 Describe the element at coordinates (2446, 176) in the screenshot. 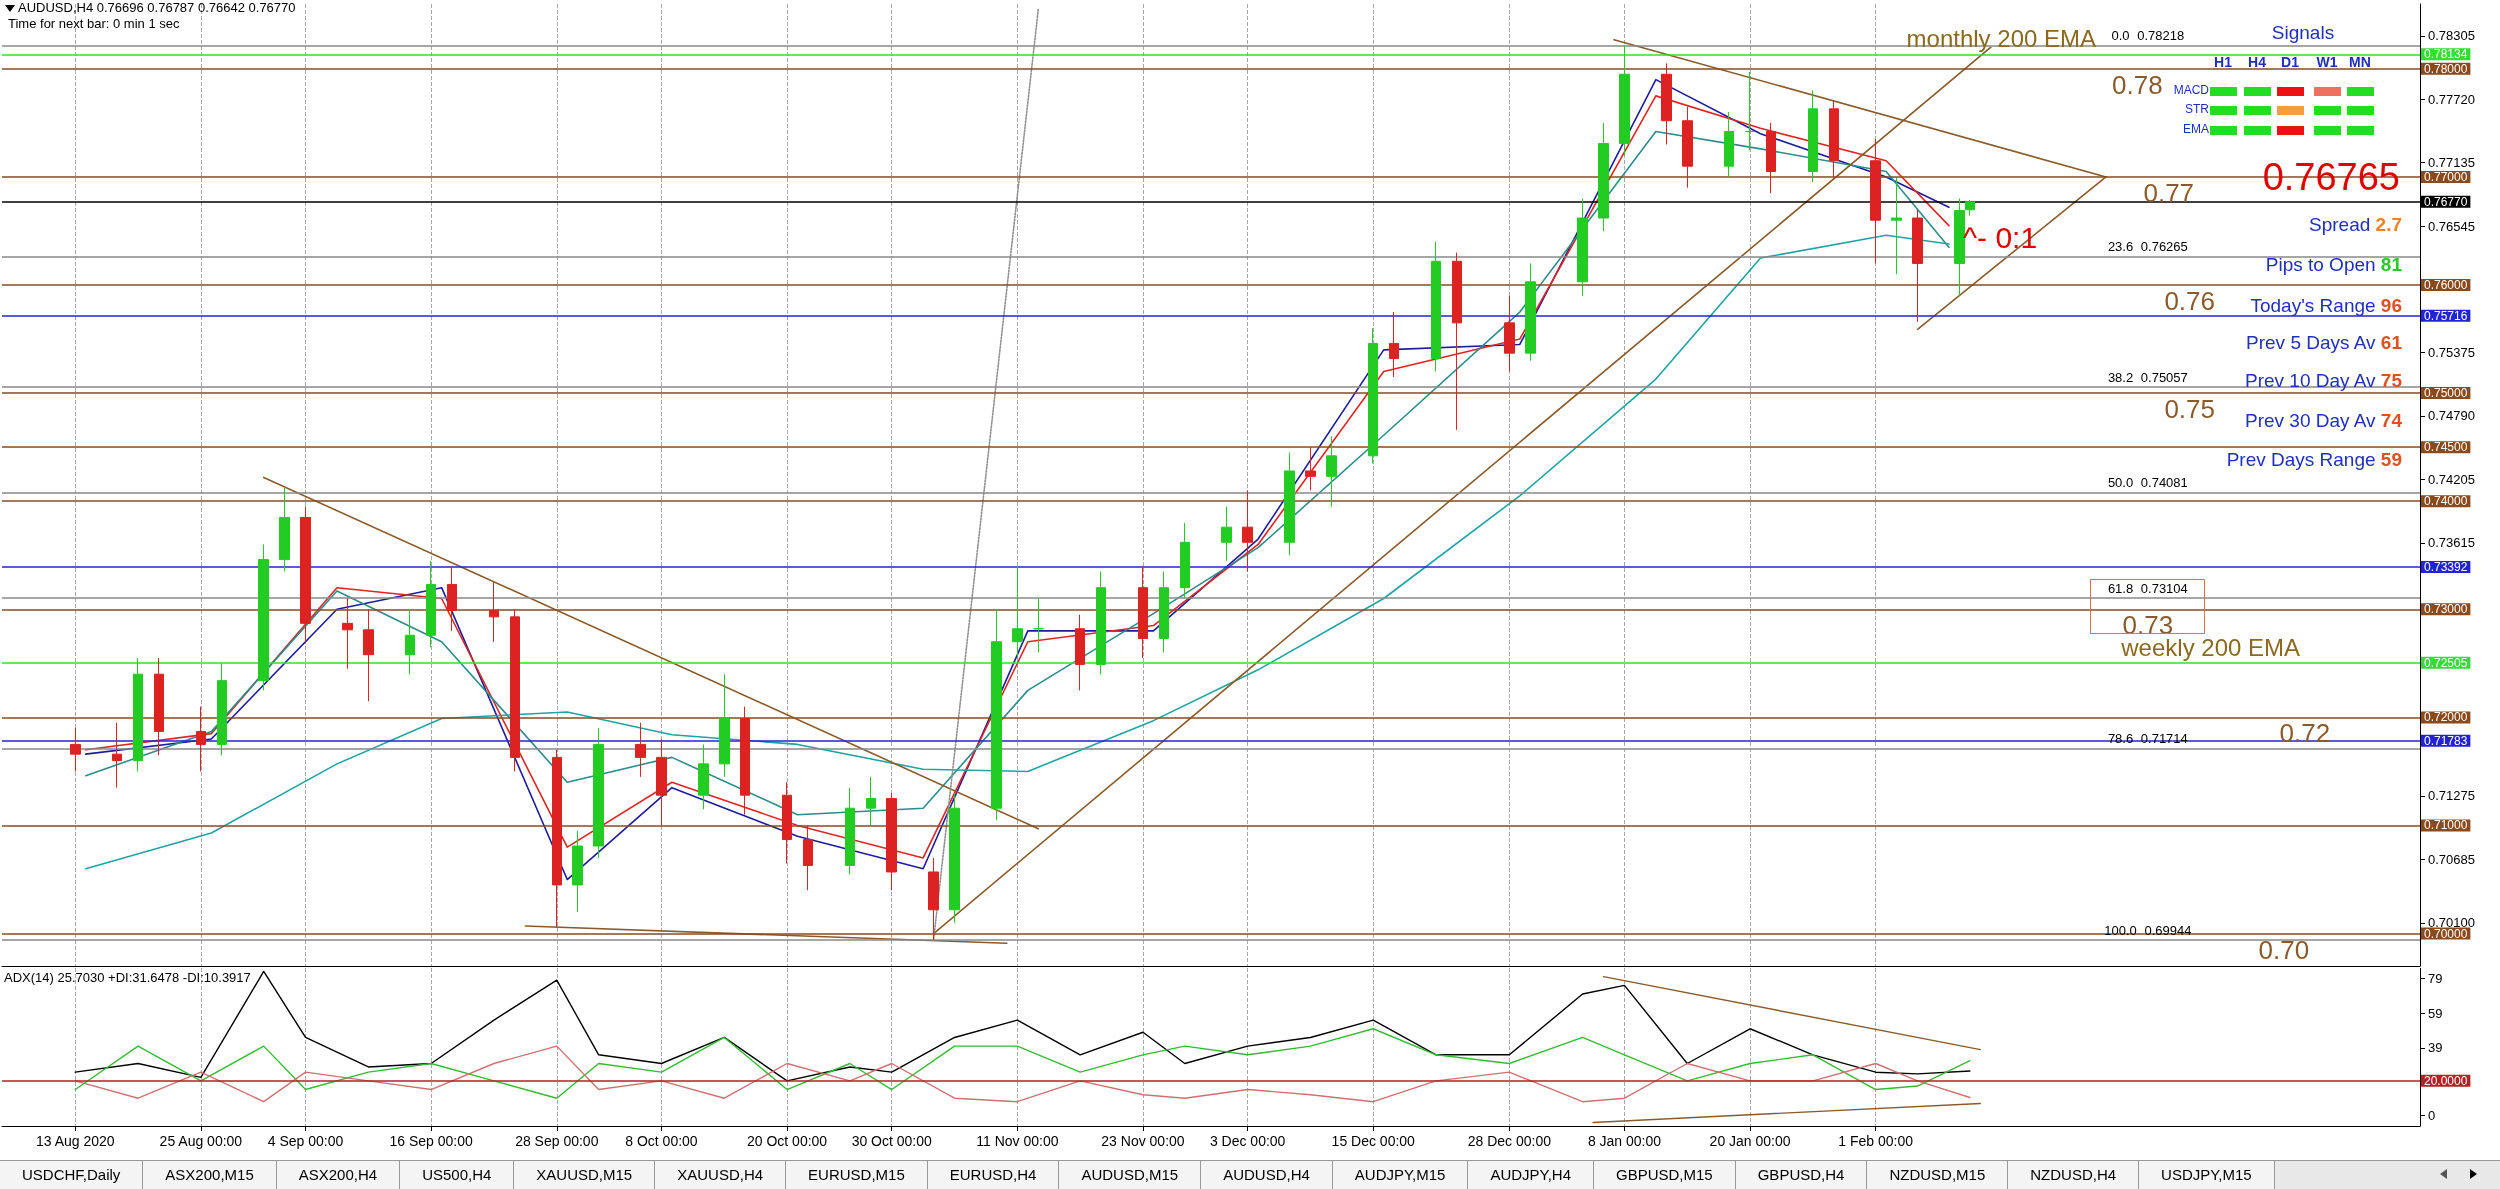

I see `ref-line-label: 0.77000` at that location.